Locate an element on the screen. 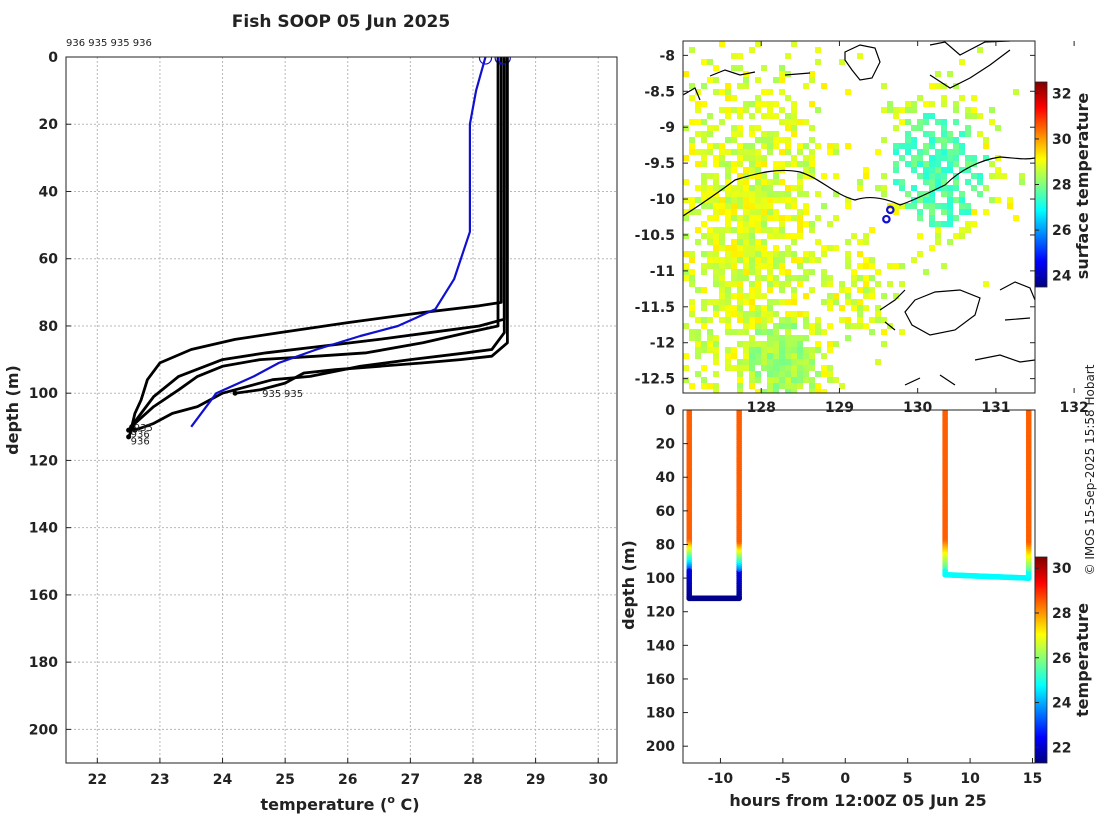 This screenshot has height=820, width=1100. profile-ytick-label: 40 is located at coordinates (49, 192).